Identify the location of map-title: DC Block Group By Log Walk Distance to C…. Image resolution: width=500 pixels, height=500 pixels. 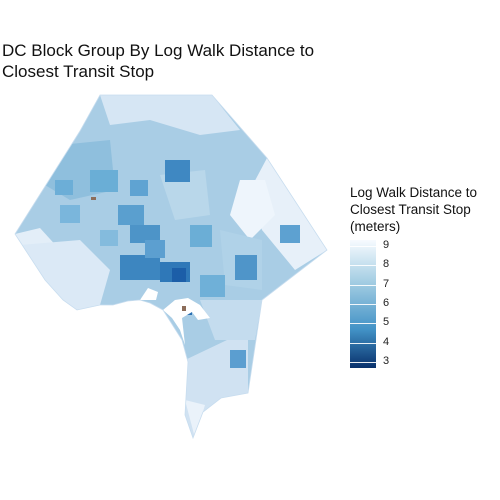
(158, 61).